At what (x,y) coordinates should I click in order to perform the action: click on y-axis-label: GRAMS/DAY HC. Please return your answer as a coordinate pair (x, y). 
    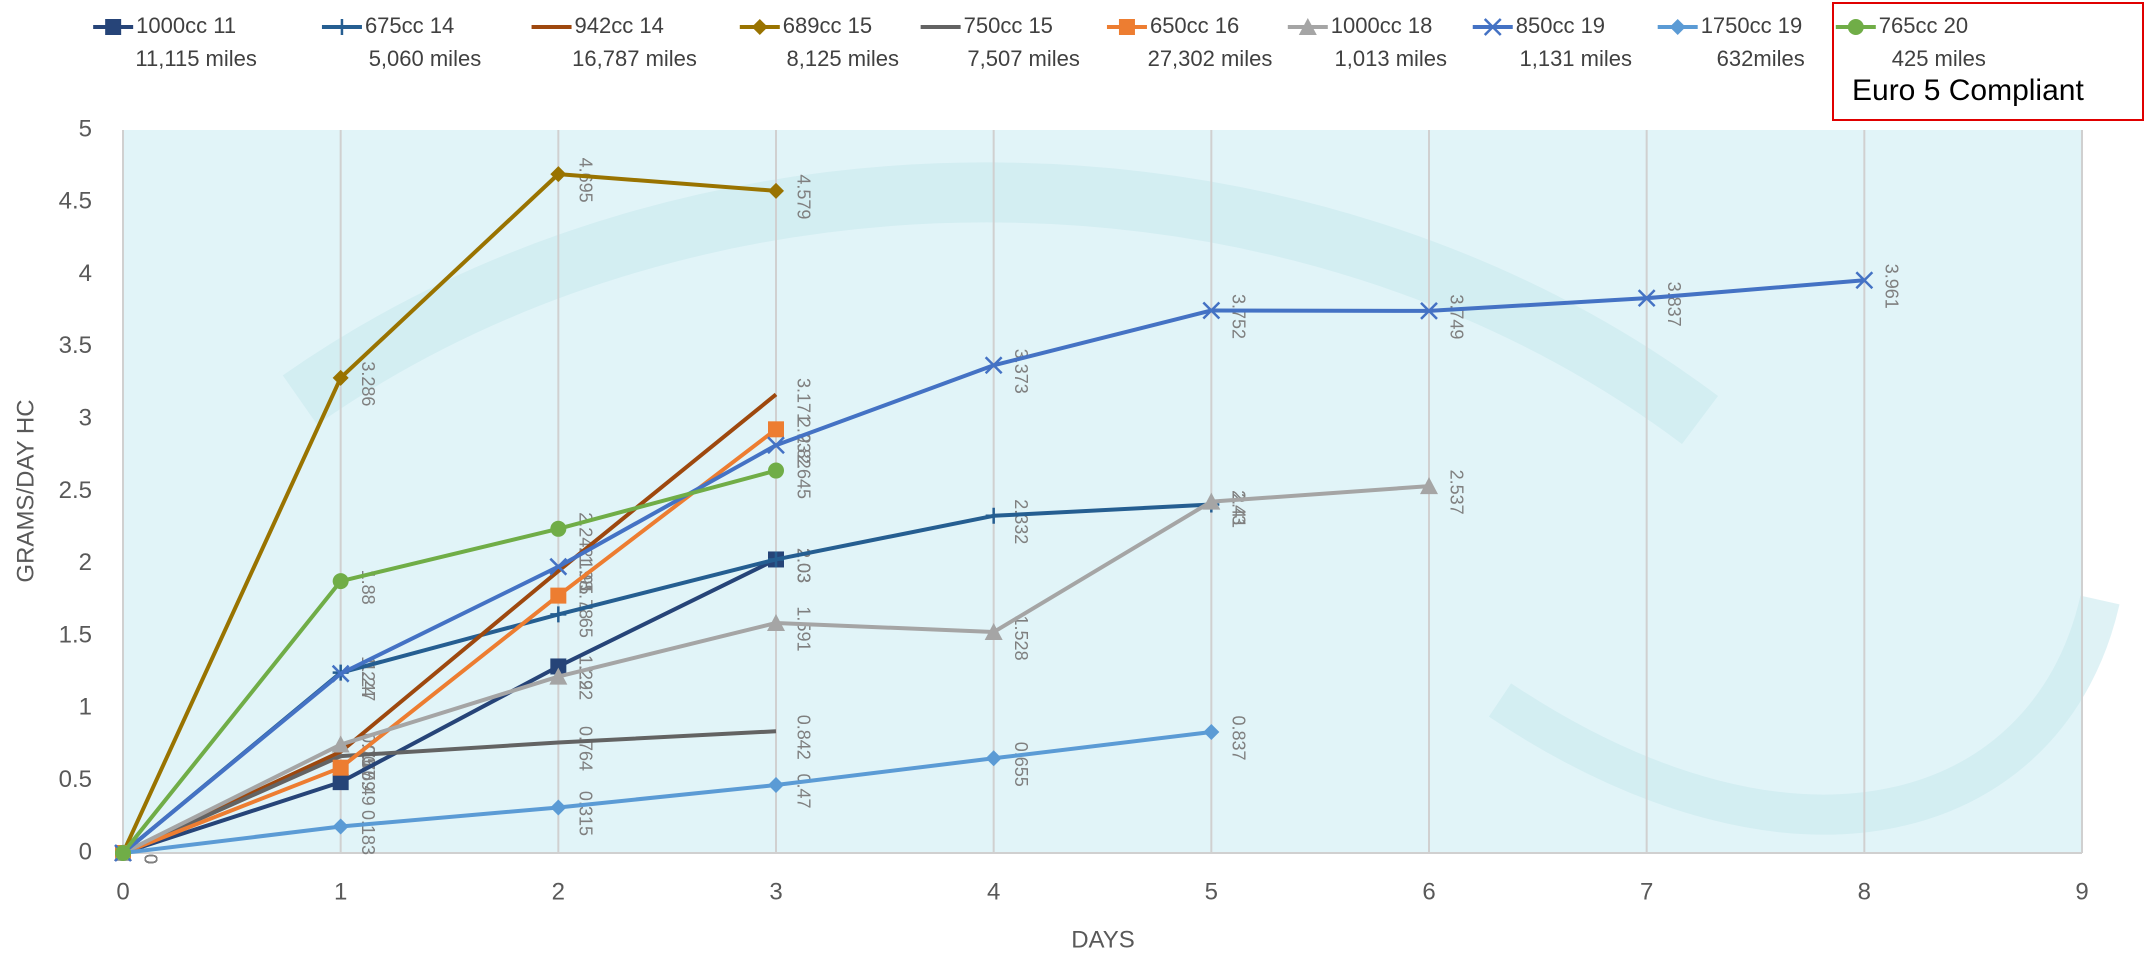
    Looking at the image, I should click on (25, 490).